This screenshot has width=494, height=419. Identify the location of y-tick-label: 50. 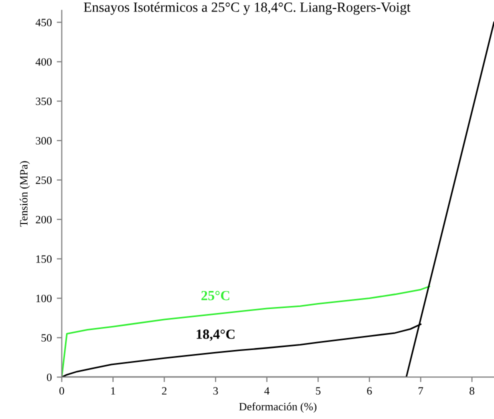
(47, 338).